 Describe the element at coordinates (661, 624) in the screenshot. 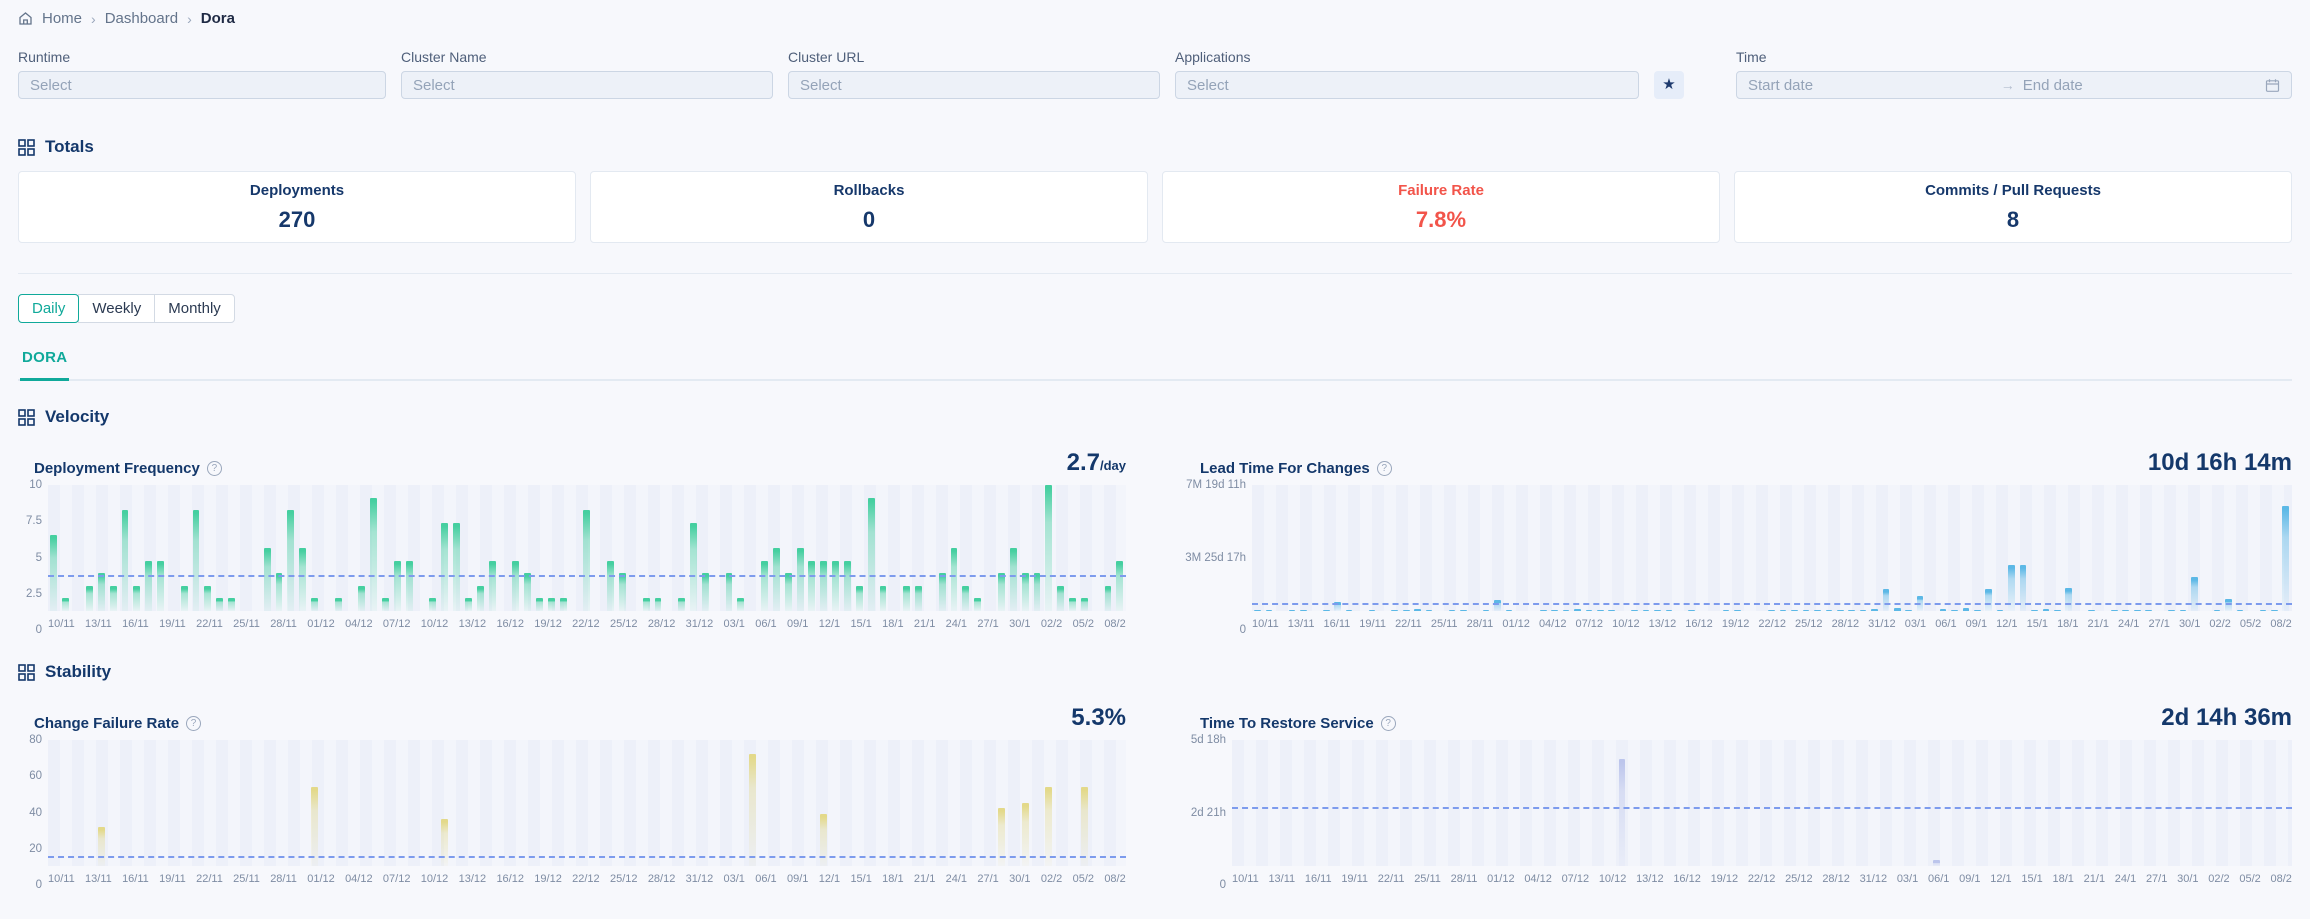

I see `x-tick-label: 28/12` at that location.